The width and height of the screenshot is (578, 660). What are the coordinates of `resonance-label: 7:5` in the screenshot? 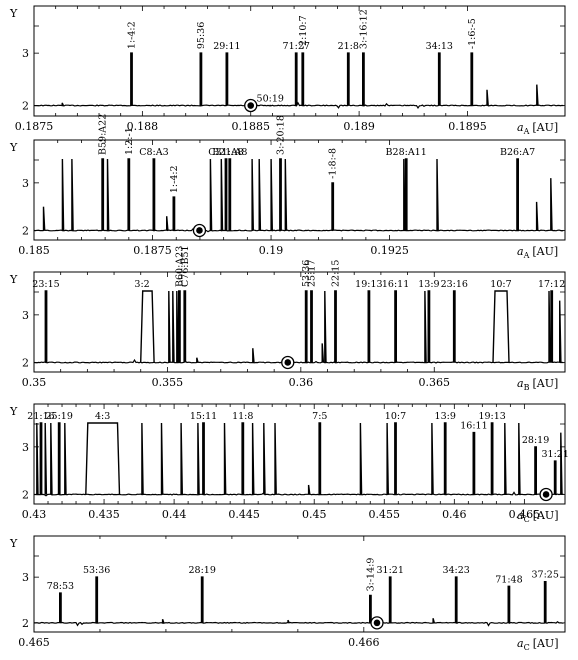 It's located at (319, 416).